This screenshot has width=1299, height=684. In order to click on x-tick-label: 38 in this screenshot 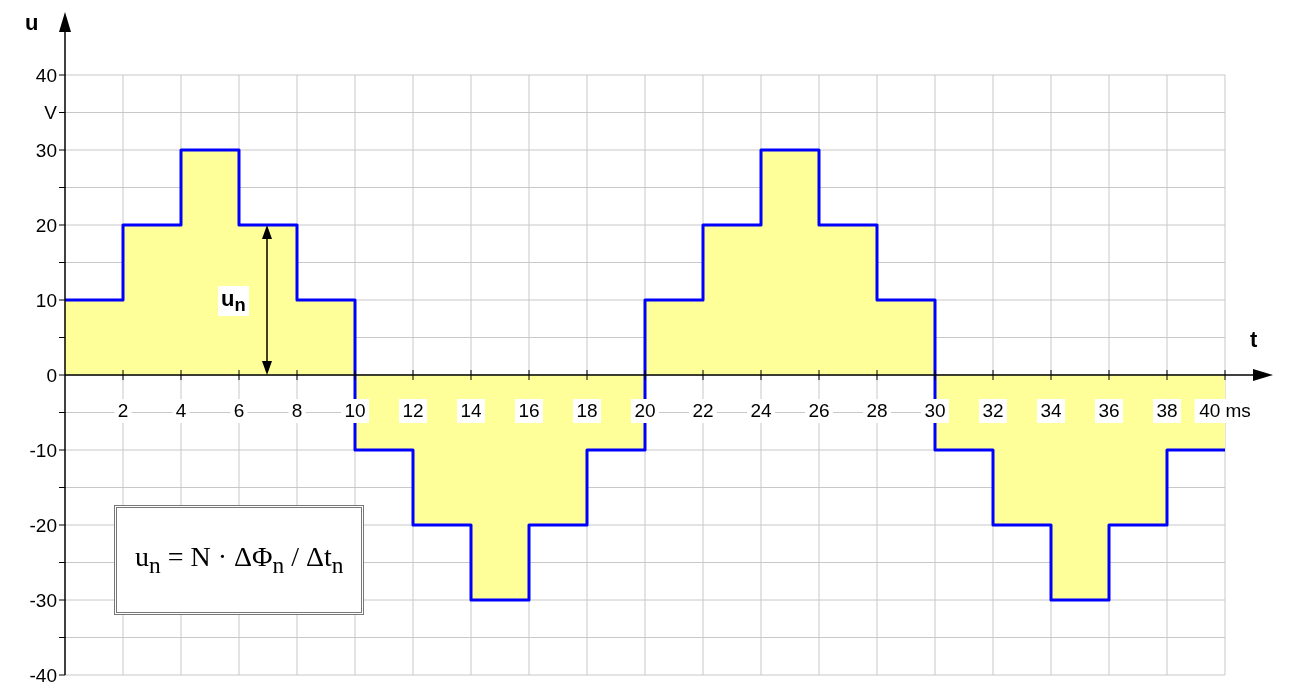, I will do `click(1167, 410)`.